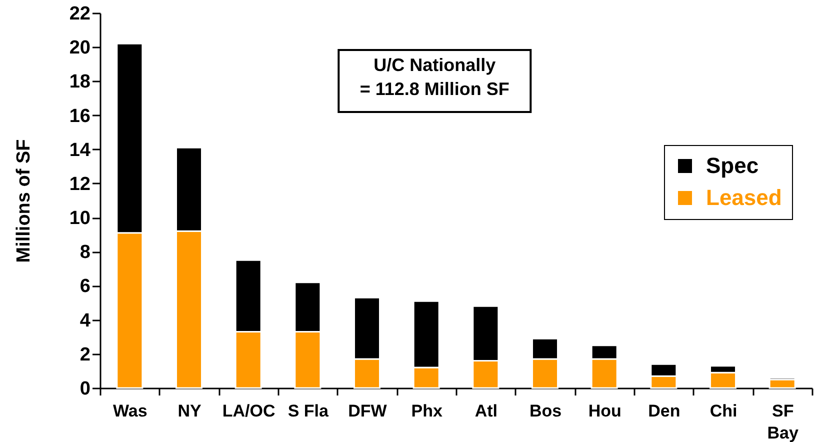 The height and width of the screenshot is (442, 820). I want to click on y-tick-label: 18, so click(79, 82).